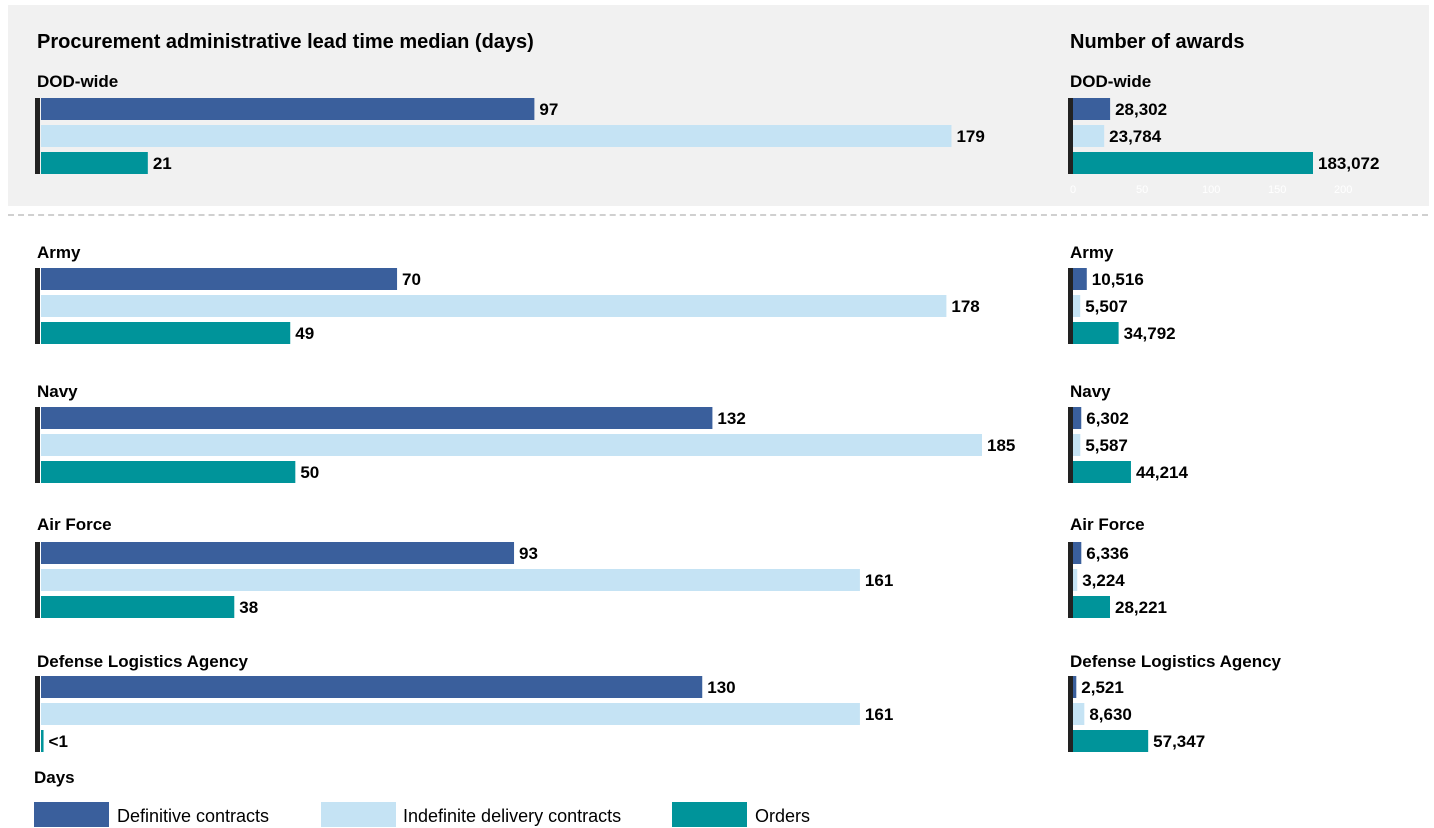  What do you see at coordinates (57, 391) in the screenshot?
I see `lead-time-category-label-navy: Navy` at bounding box center [57, 391].